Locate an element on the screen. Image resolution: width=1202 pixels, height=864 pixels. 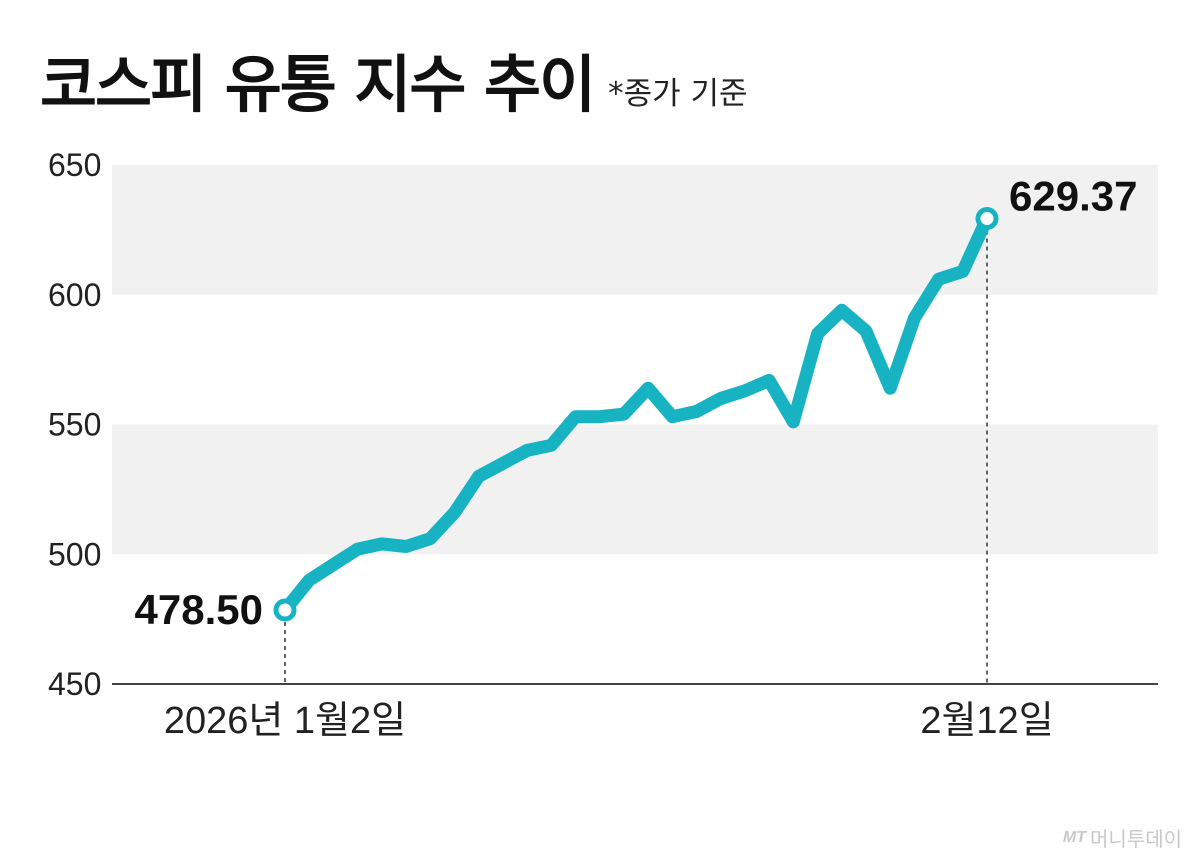
title-block: 코스피 유통 지수 추이 *종가 기준 is located at coordinates (394, 75).